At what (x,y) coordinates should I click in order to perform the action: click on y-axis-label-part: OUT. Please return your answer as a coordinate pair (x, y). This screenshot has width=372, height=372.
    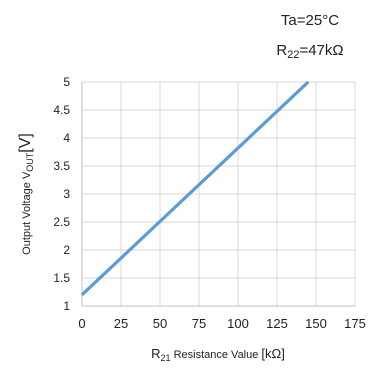
    Looking at the image, I should click on (30, 162).